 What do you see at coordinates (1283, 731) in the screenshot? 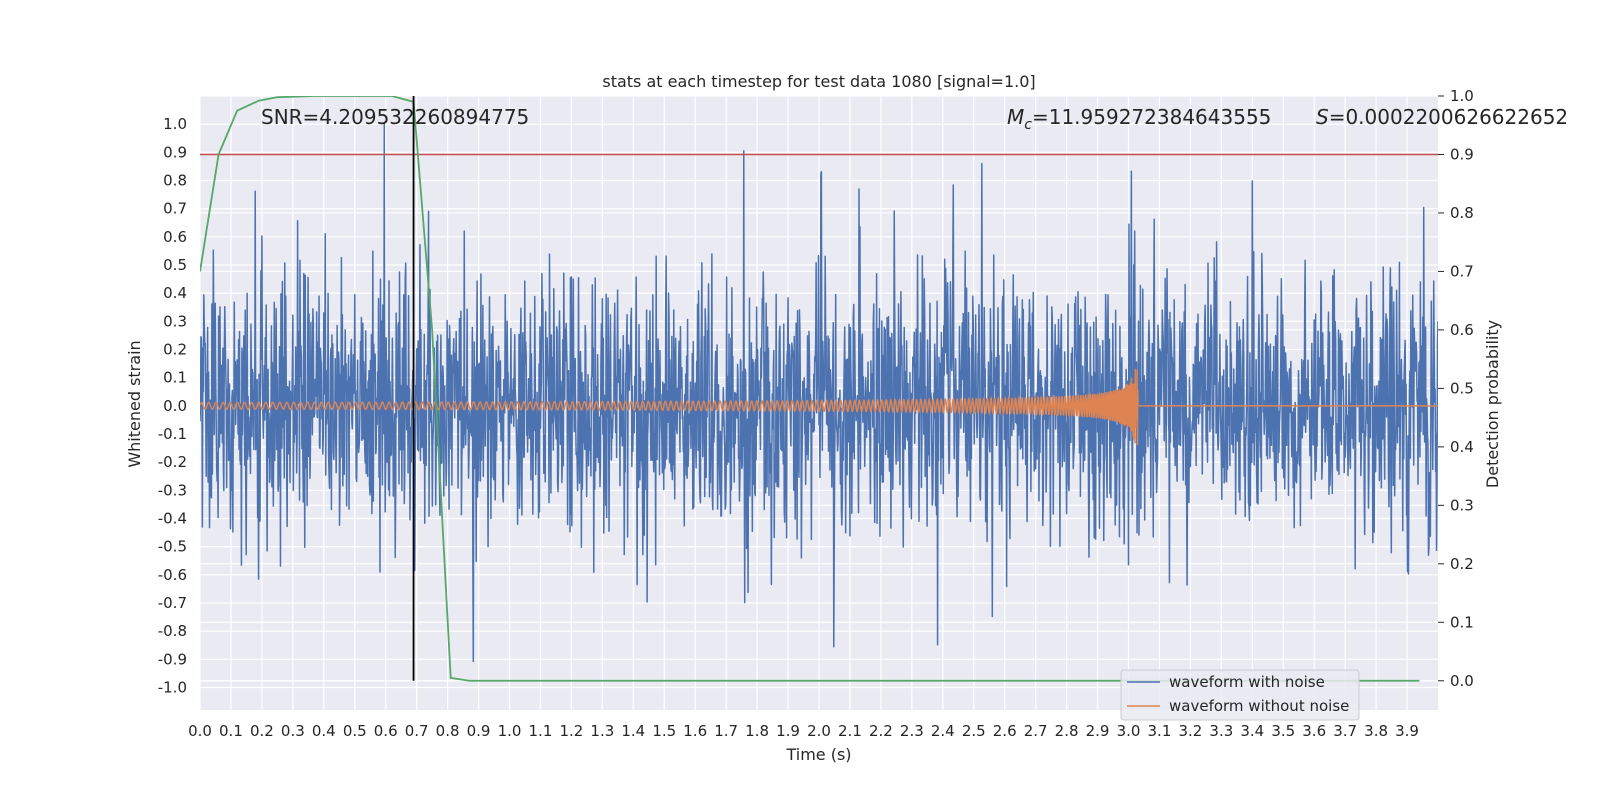
I see `x-tick-label: 3.5` at bounding box center [1283, 731].